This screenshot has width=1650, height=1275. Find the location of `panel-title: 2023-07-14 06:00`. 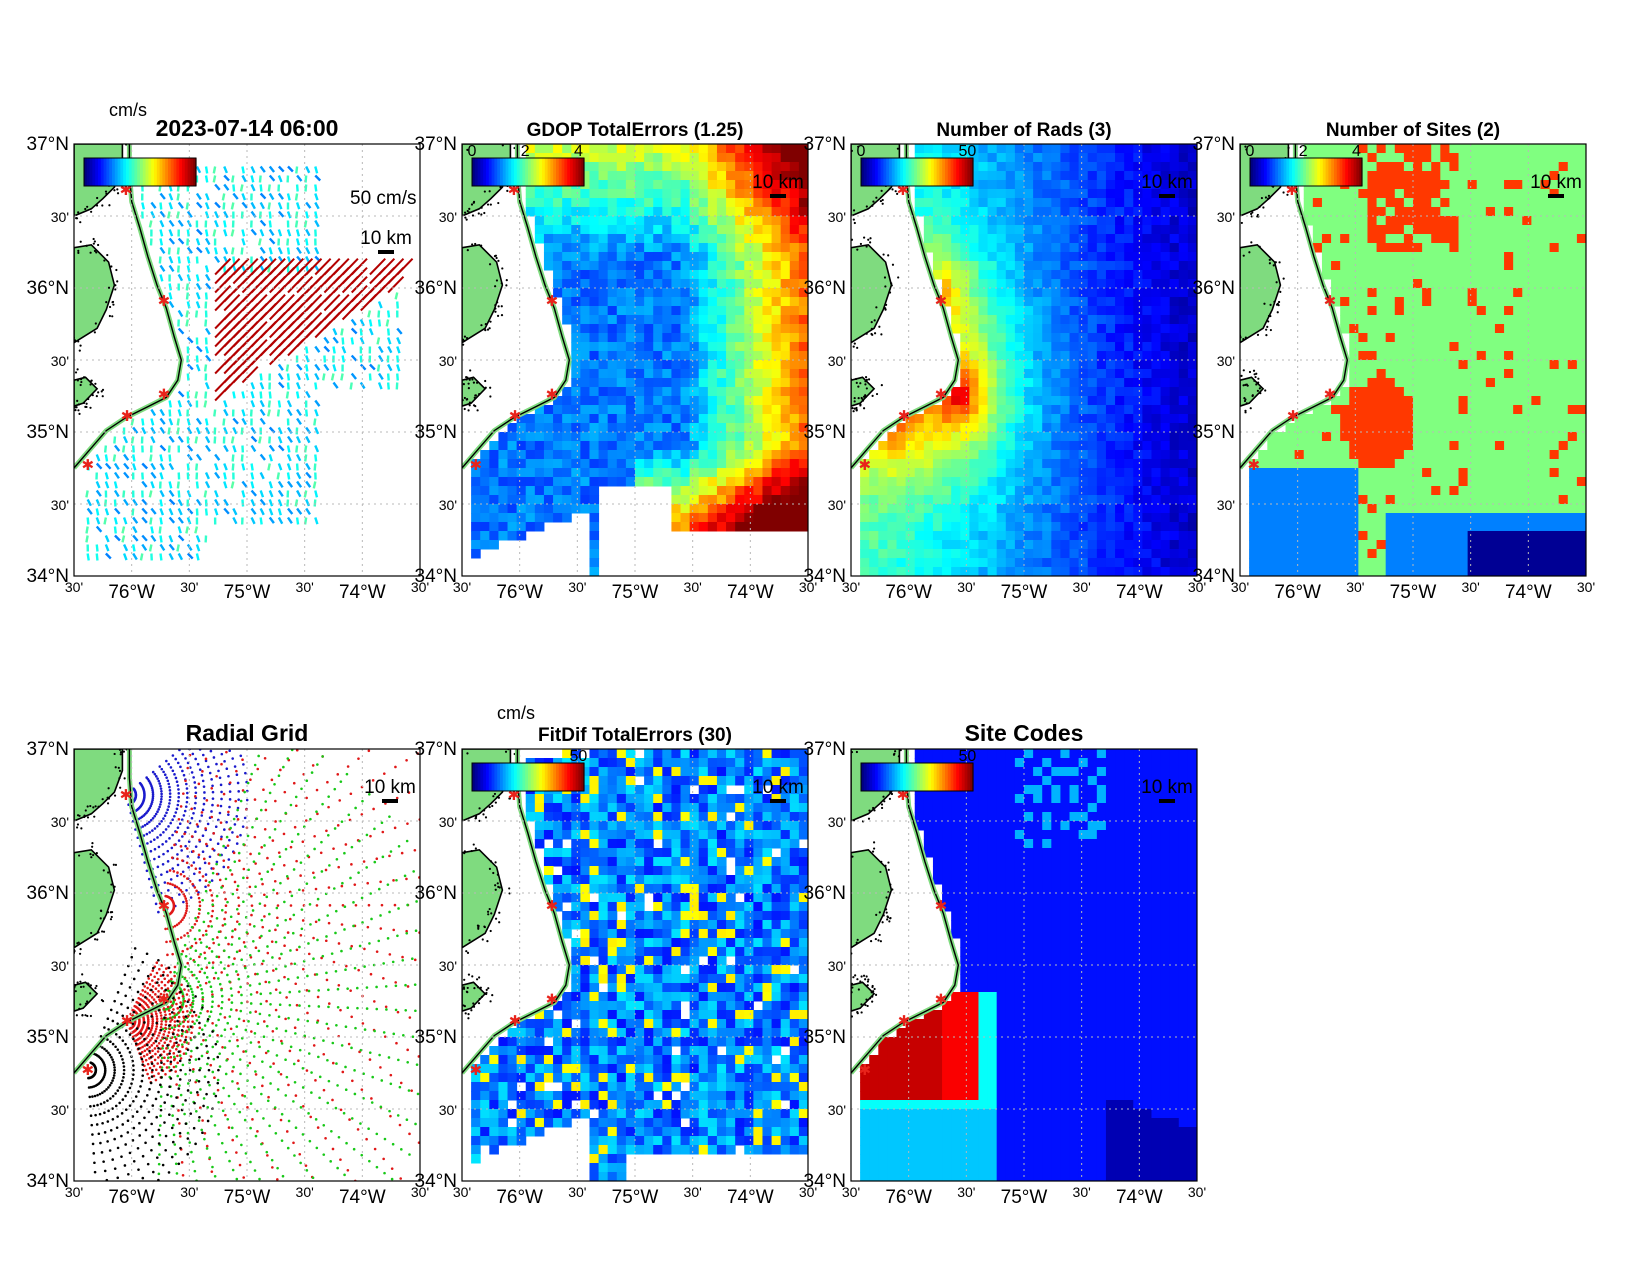

panel-title: 2023-07-14 06:00 is located at coordinates (247, 128).